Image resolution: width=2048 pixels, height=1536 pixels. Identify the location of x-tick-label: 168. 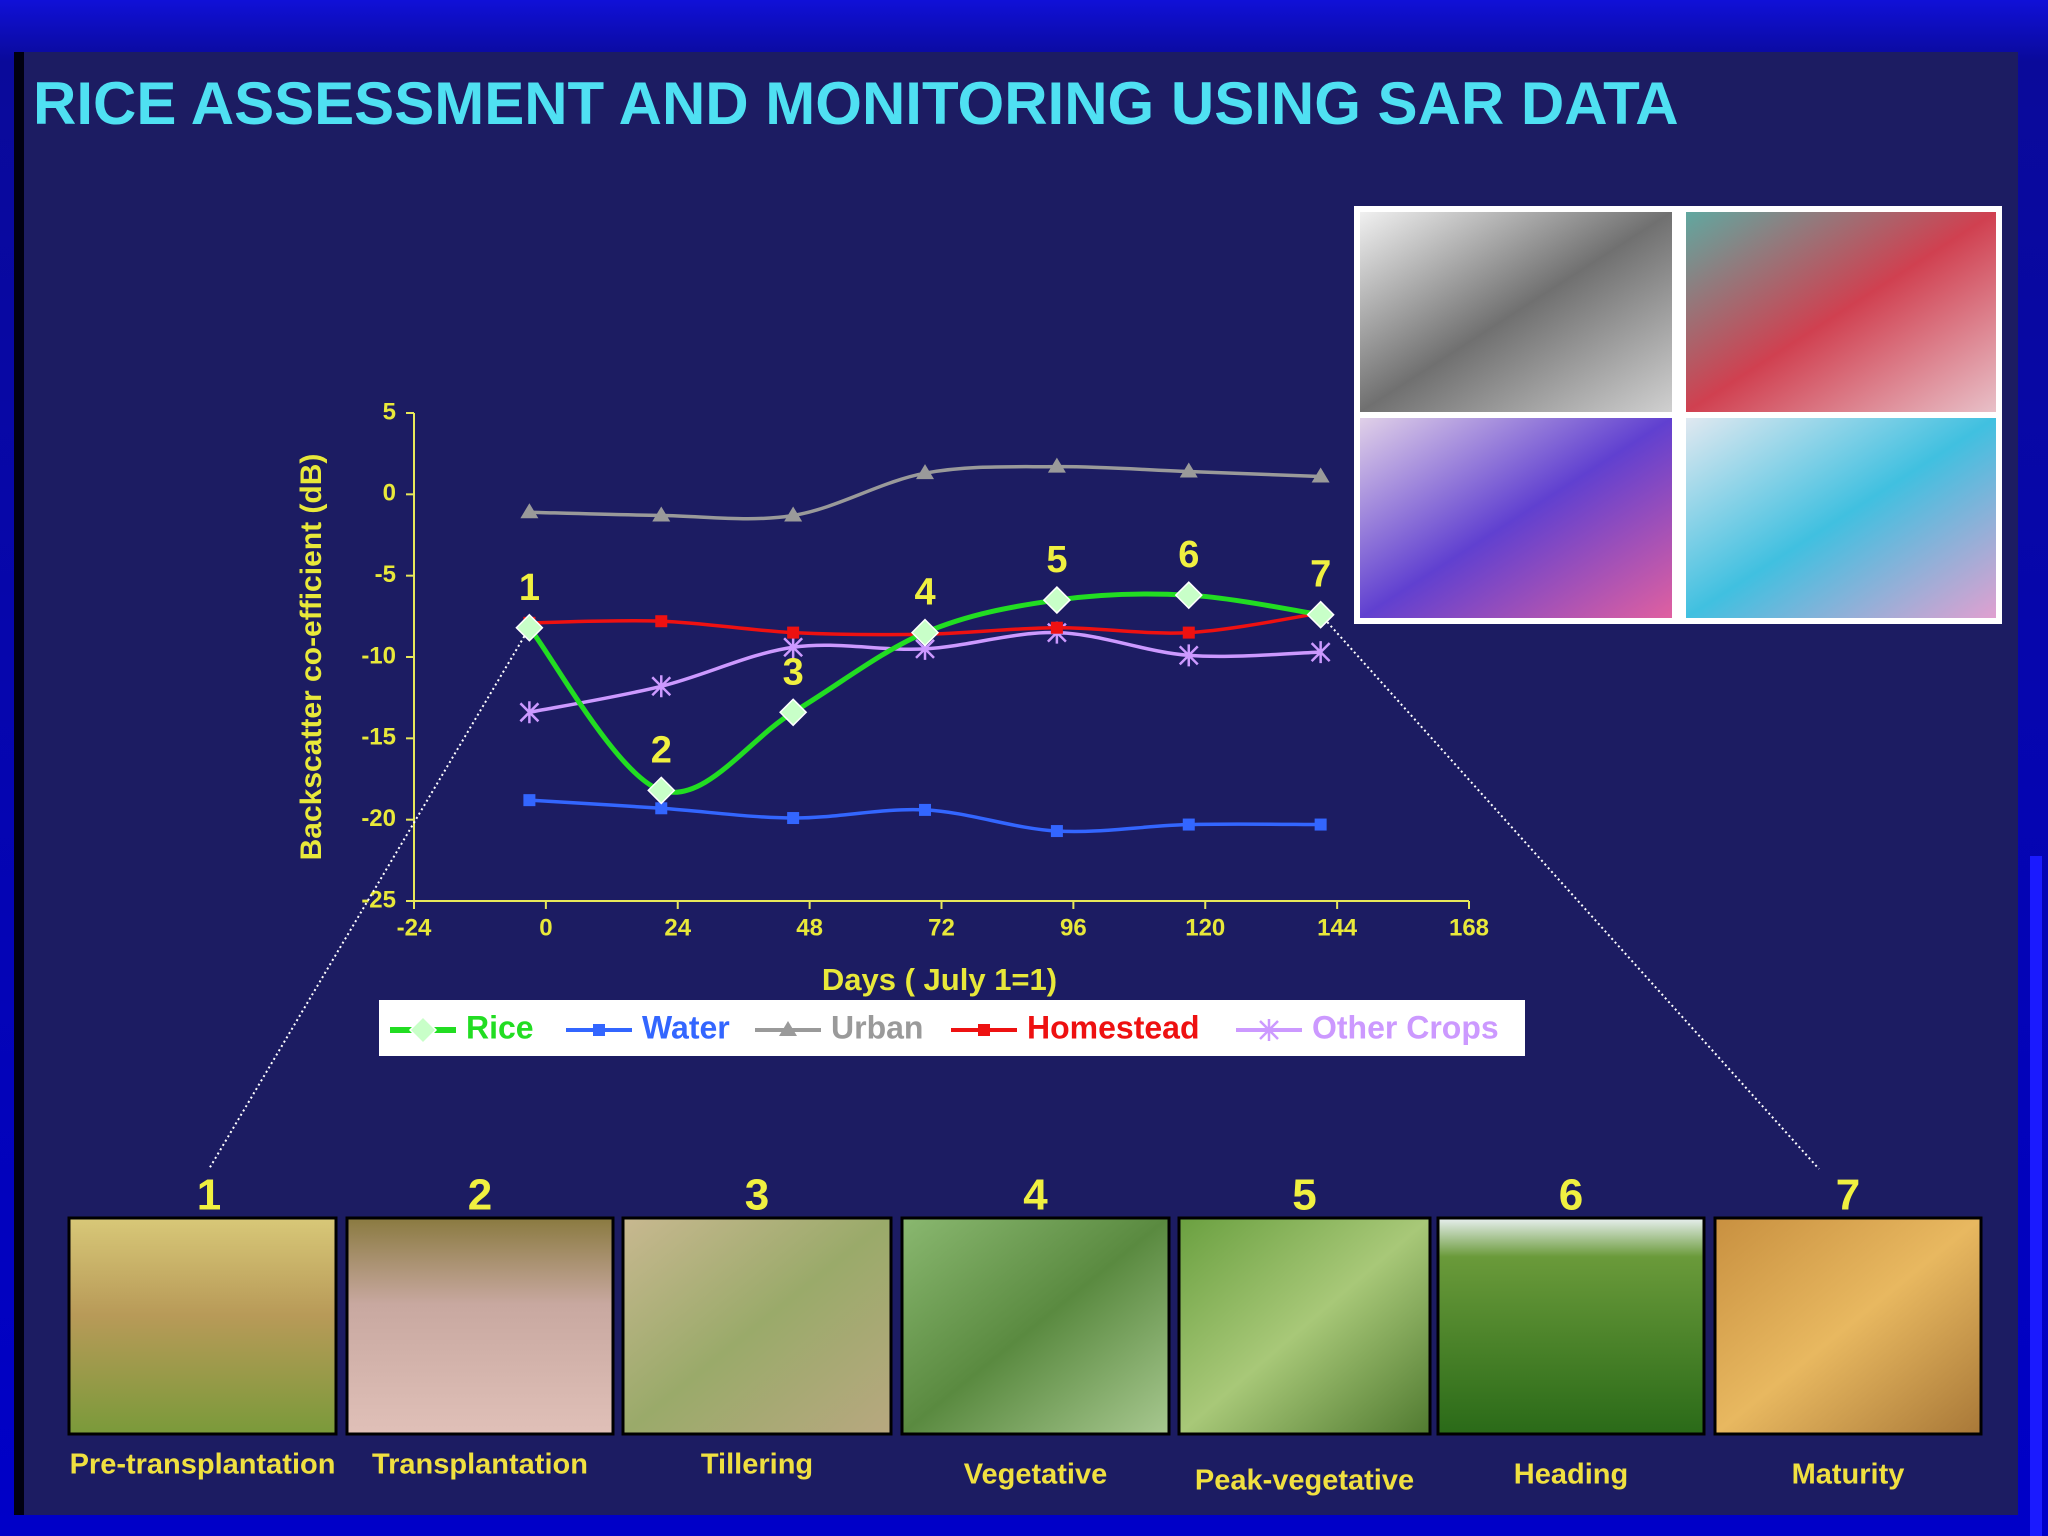
(1469, 927).